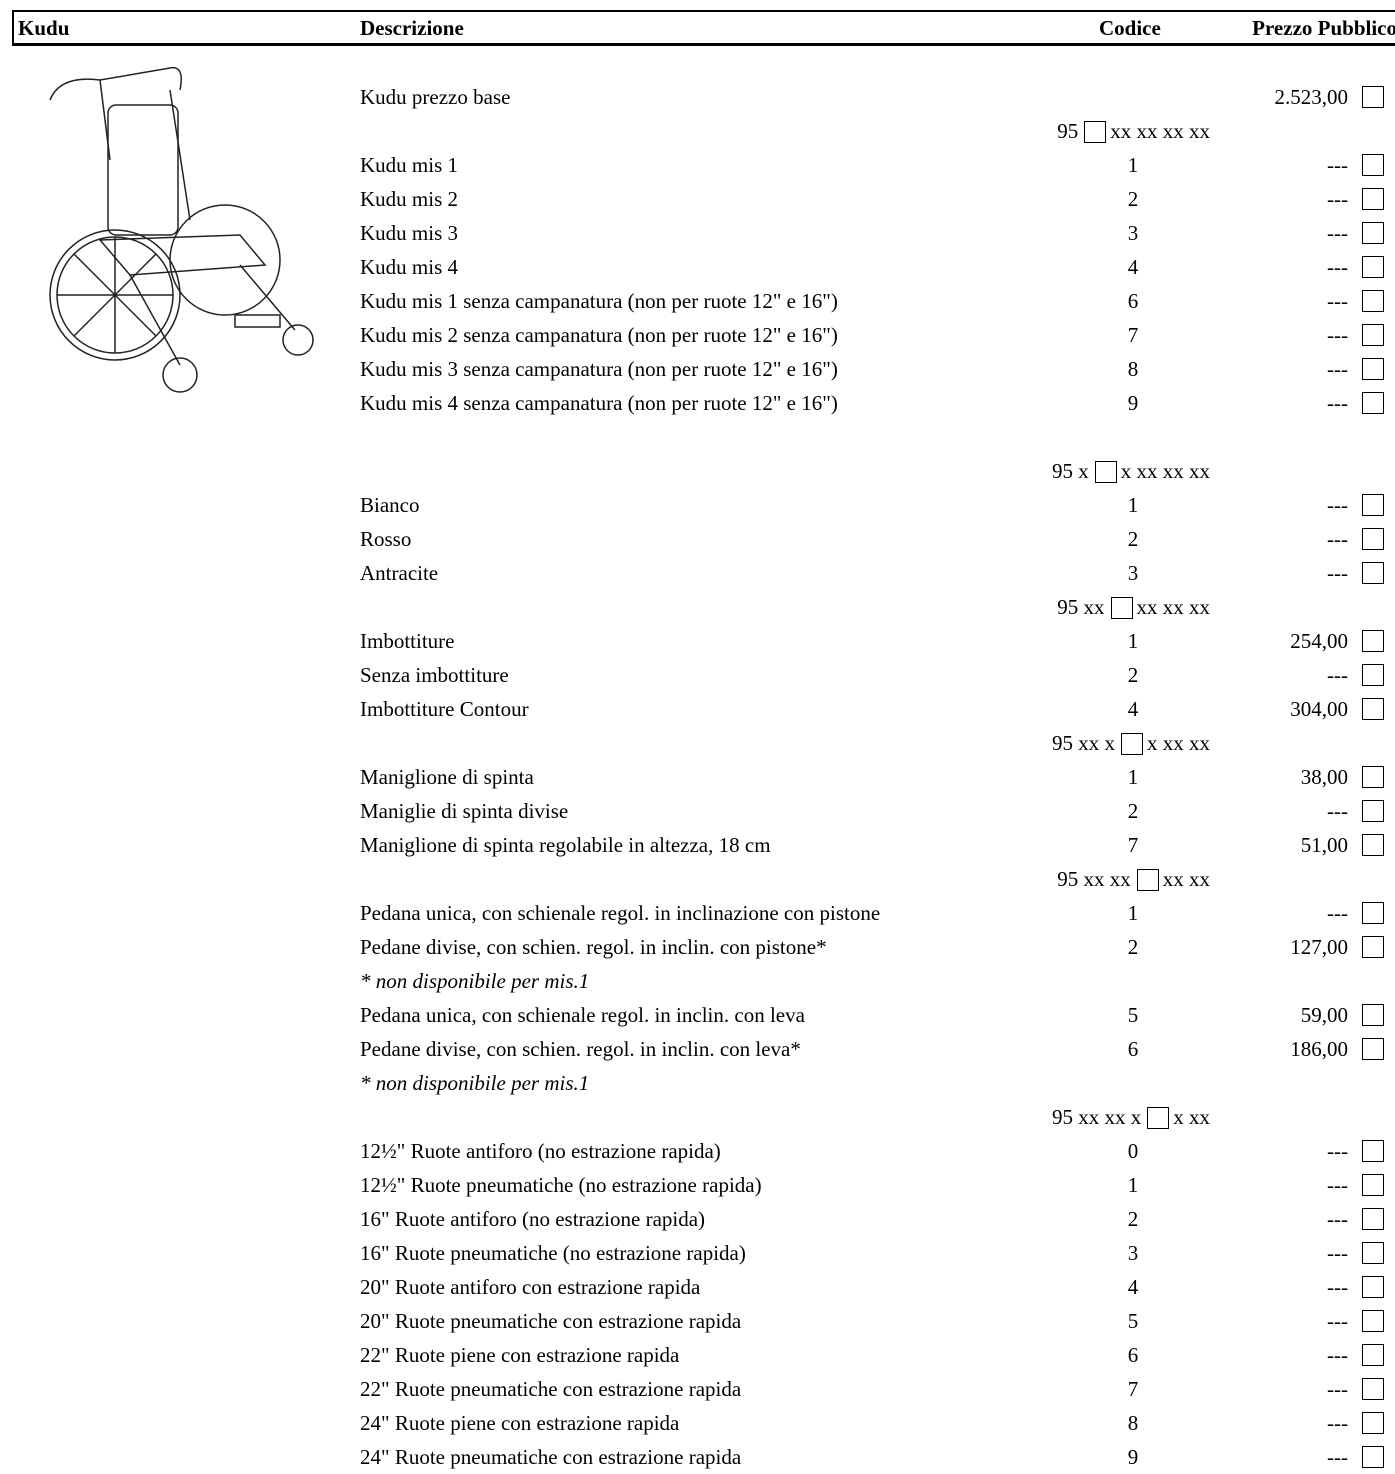 The height and width of the screenshot is (1474, 1395). What do you see at coordinates (697, 777) in the screenshot?
I see `item-row: Maniglione di spinta 1 38,00` at bounding box center [697, 777].